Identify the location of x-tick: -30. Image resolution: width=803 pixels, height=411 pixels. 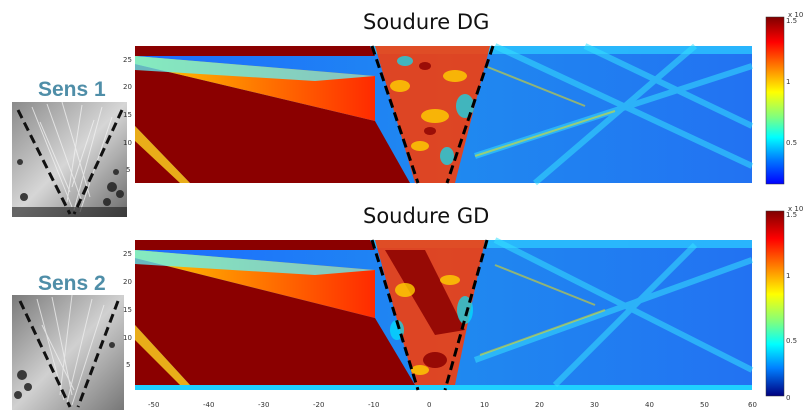
(264, 405).